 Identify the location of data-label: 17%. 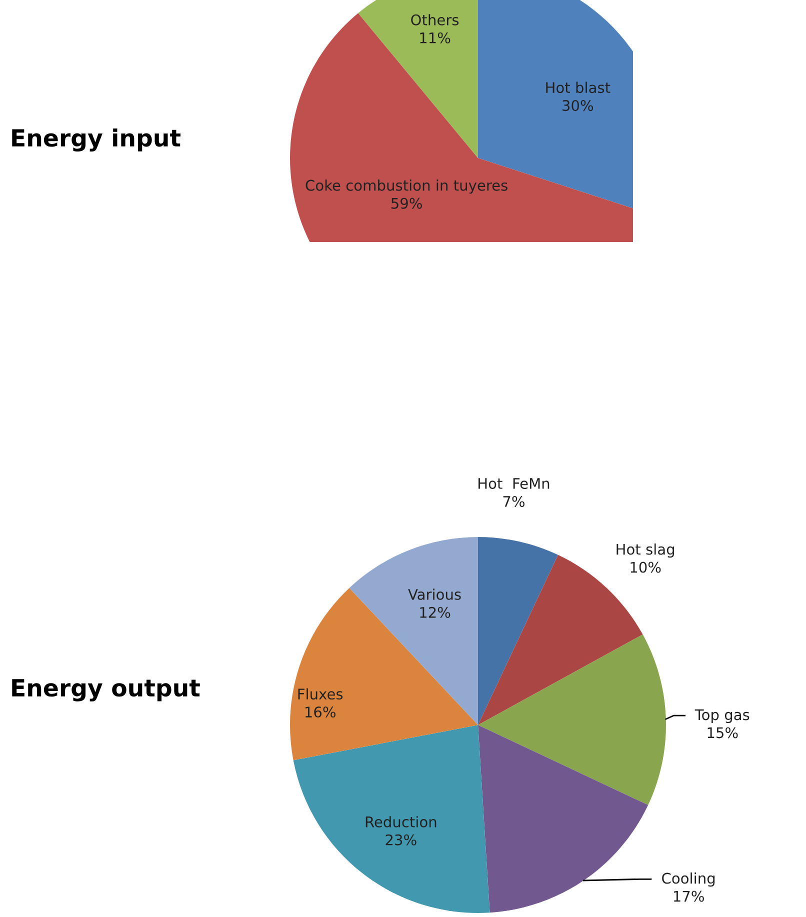
(689, 896).